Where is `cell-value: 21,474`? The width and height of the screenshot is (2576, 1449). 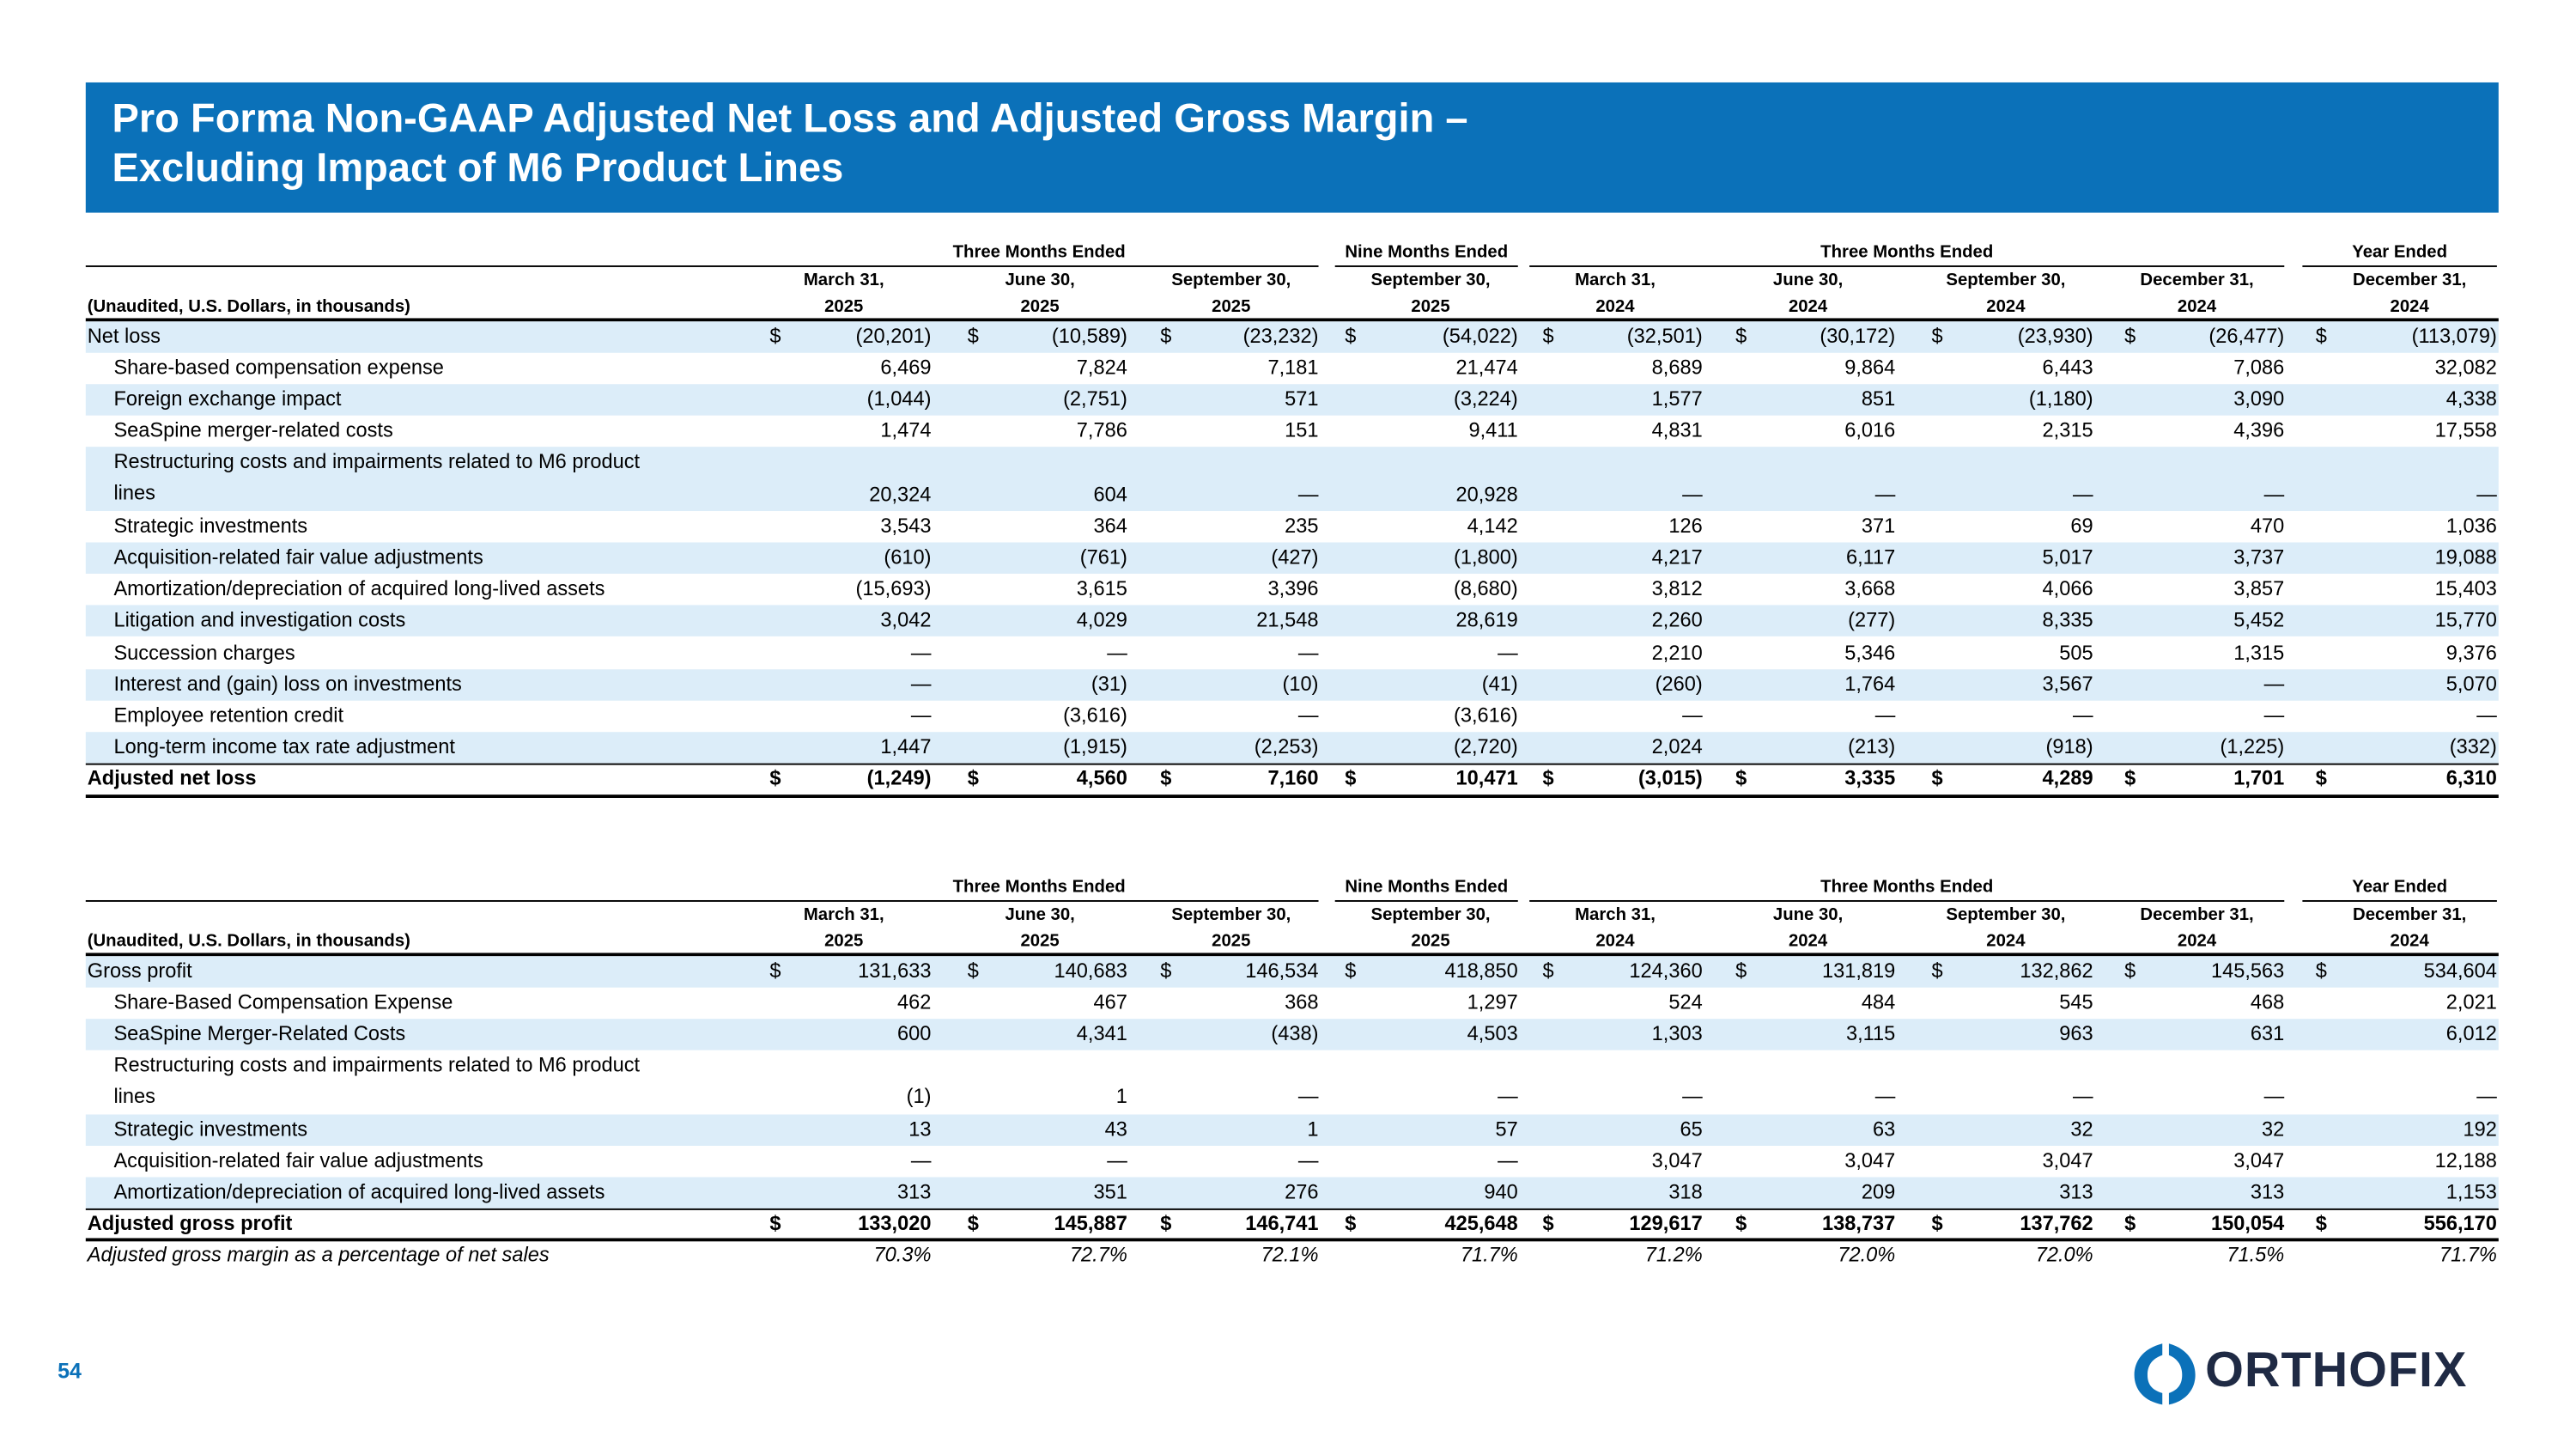
cell-value: 21,474 is located at coordinates (1486, 367).